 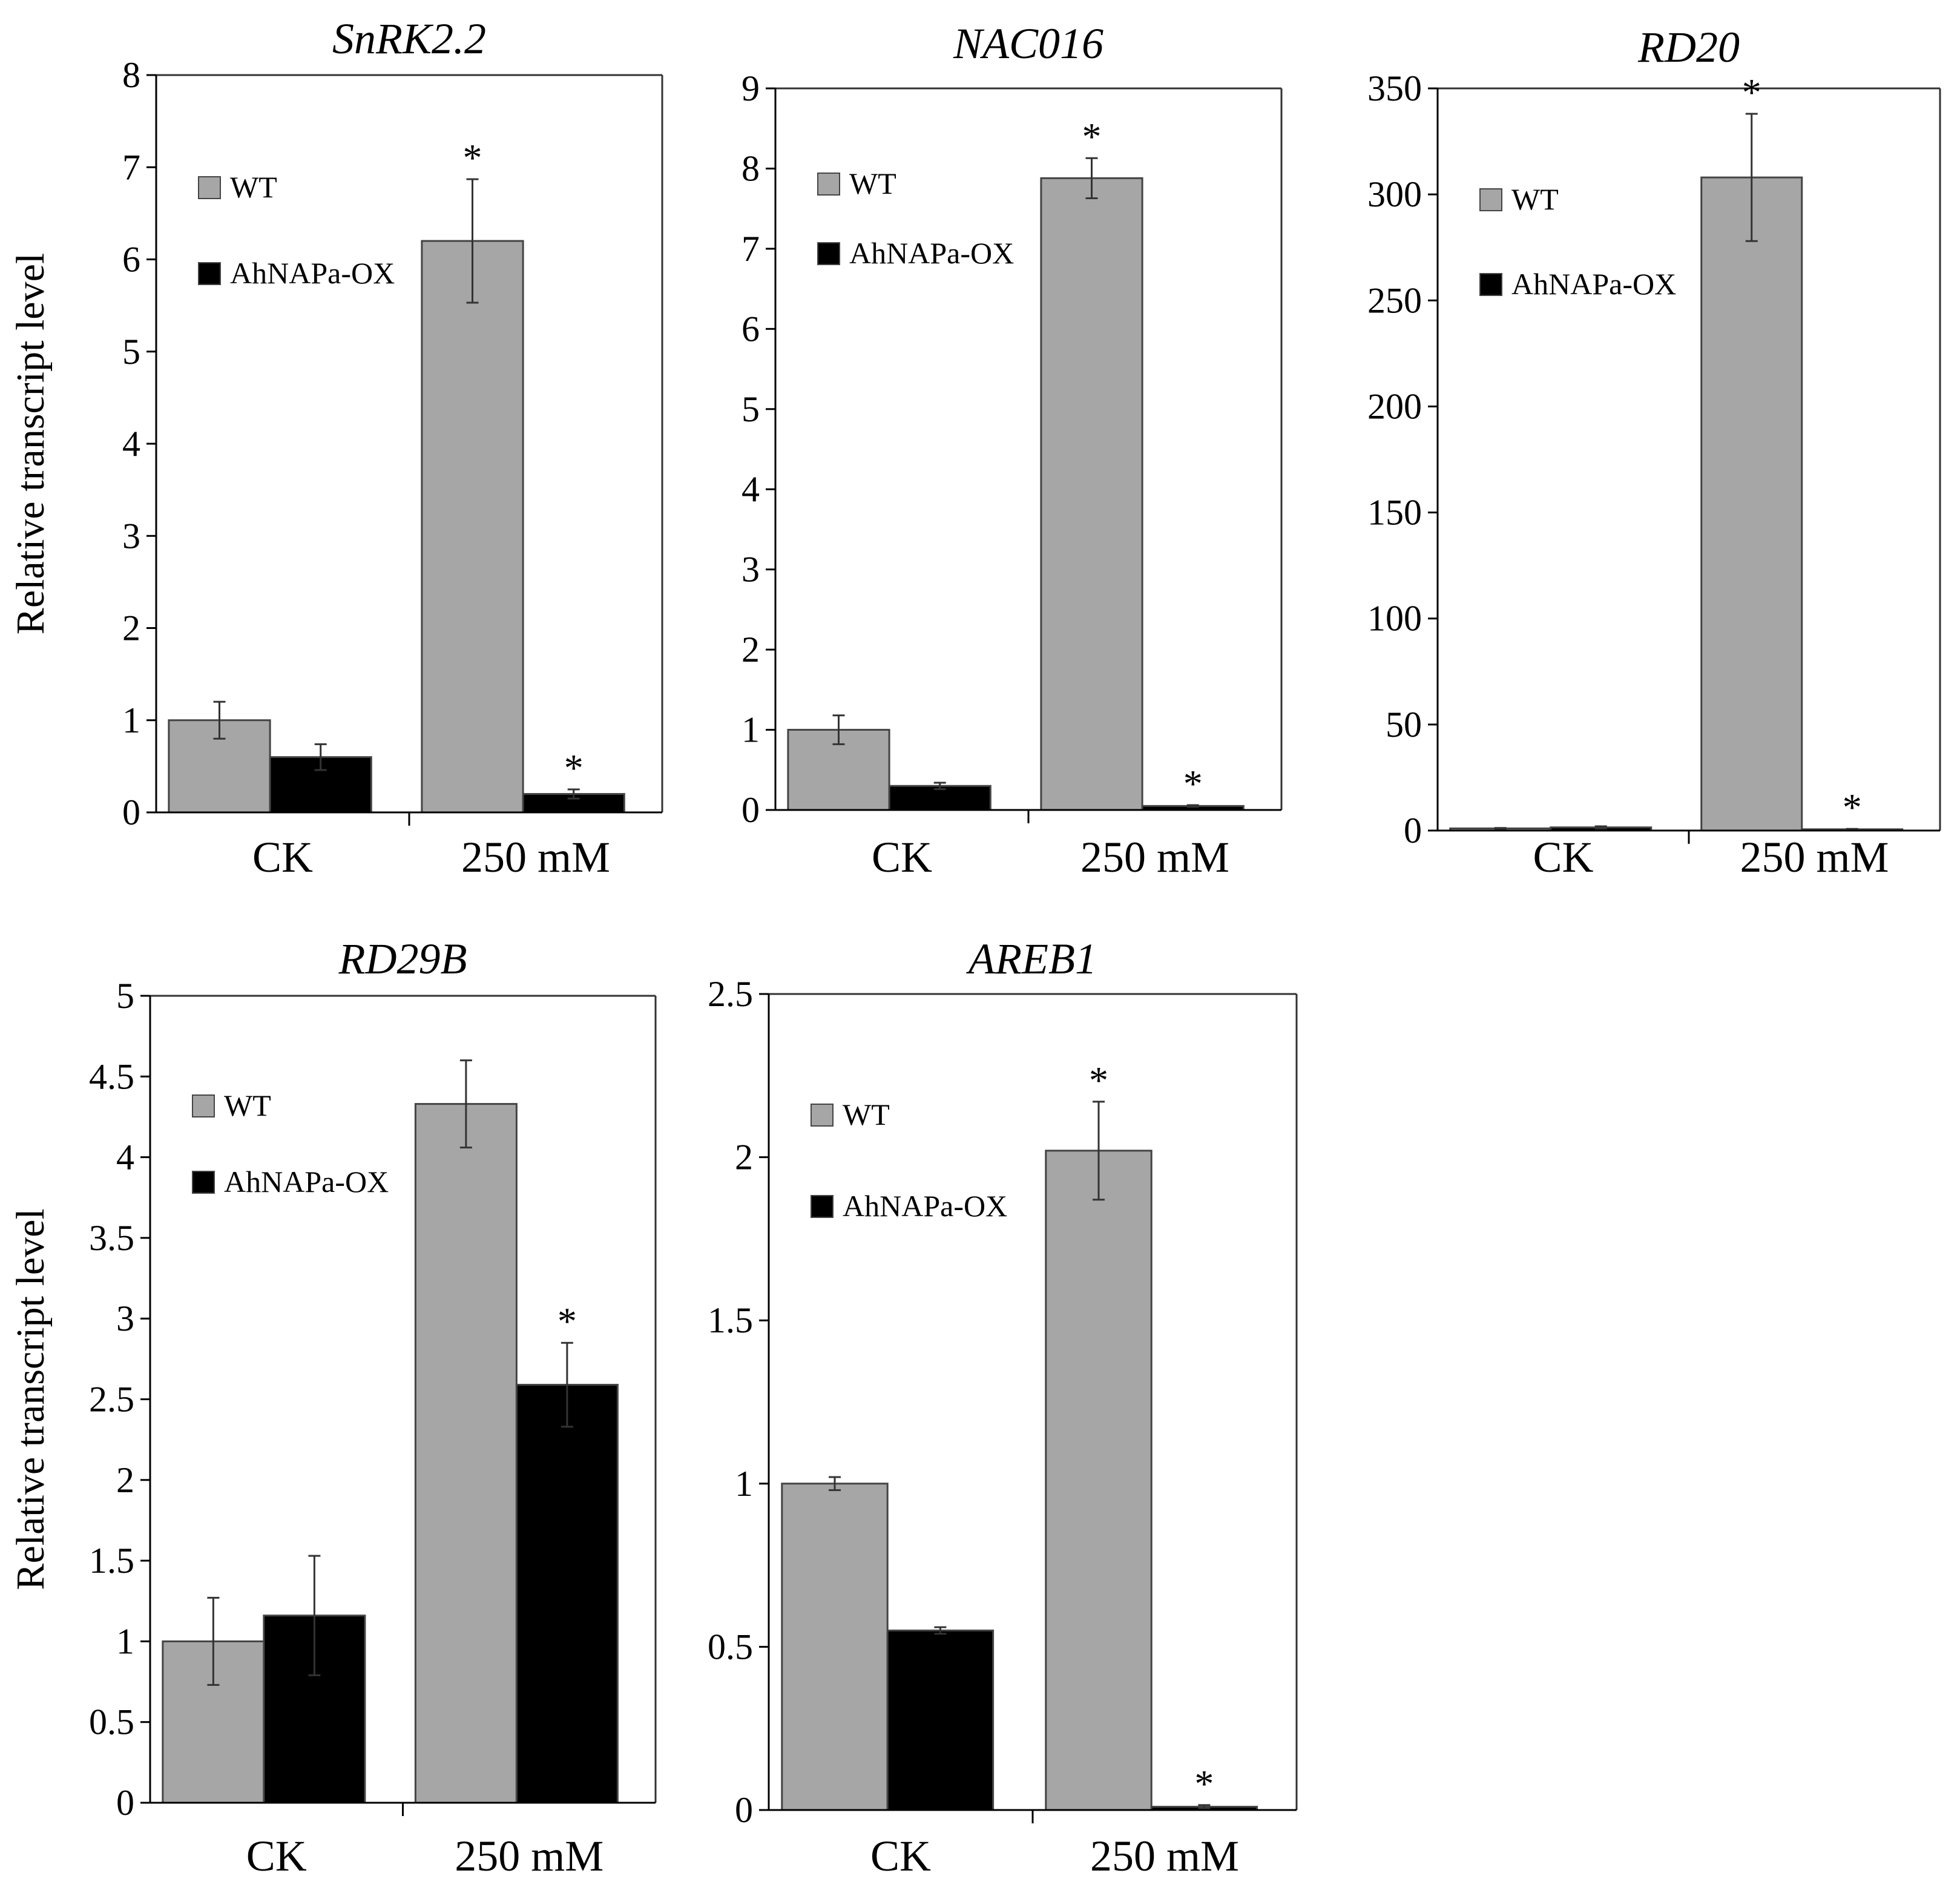 I want to click on y-tick-label: 300, so click(x=1394, y=194).